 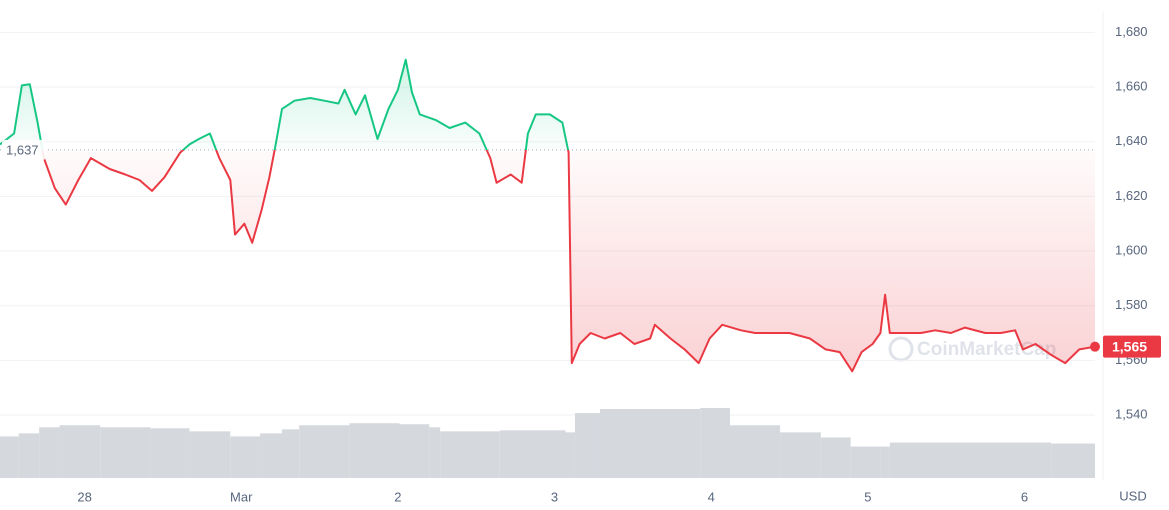 What do you see at coordinates (1131, 31) in the screenshot?
I see `y-tick-label: 1,680` at bounding box center [1131, 31].